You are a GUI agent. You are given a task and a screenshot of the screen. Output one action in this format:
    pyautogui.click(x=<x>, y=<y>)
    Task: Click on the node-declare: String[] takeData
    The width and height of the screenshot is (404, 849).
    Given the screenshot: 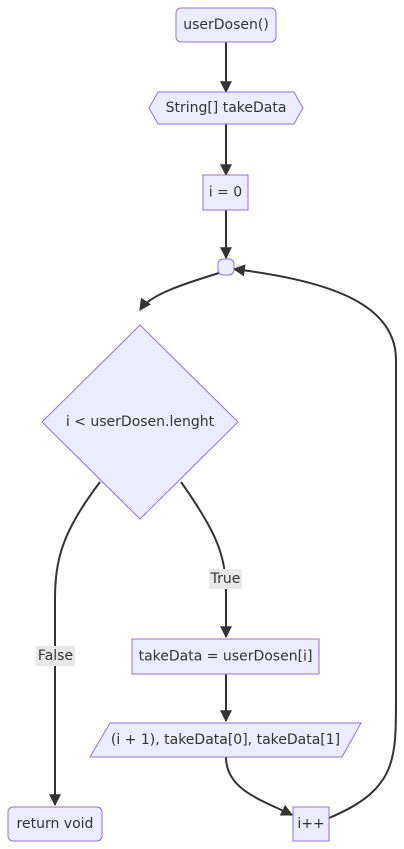 What is the action you would take?
    pyautogui.click(x=226, y=108)
    